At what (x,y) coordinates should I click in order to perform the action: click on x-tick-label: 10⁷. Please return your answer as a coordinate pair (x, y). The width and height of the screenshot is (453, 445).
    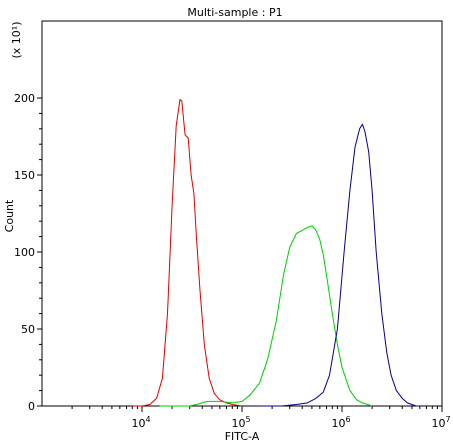
    Looking at the image, I should click on (440, 422).